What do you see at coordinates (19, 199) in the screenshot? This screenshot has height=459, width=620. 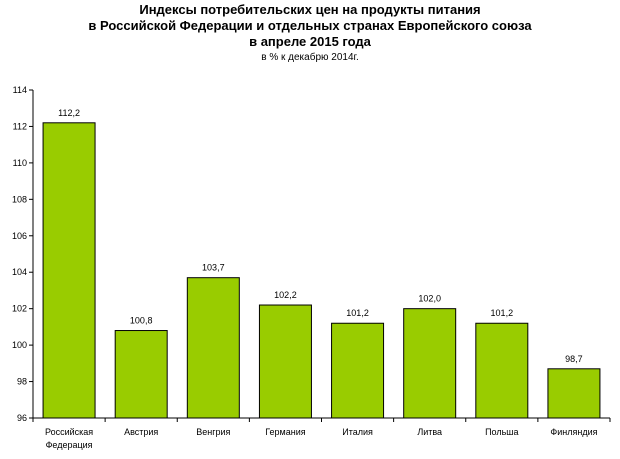 I see `y-tick-label: 108` at bounding box center [19, 199].